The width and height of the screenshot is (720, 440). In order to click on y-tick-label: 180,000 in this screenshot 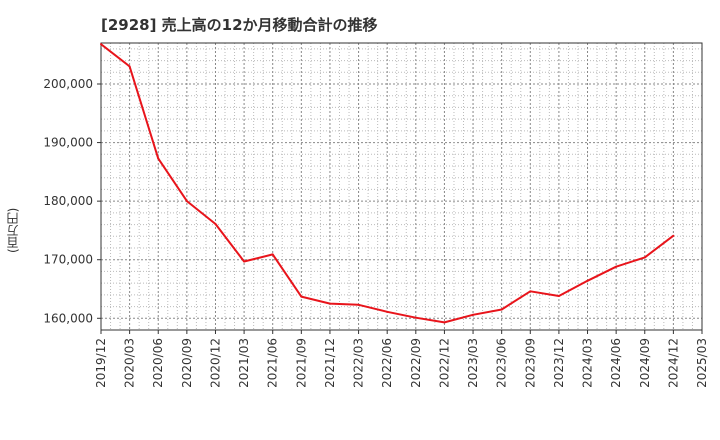, I will do `click(68, 201)`.